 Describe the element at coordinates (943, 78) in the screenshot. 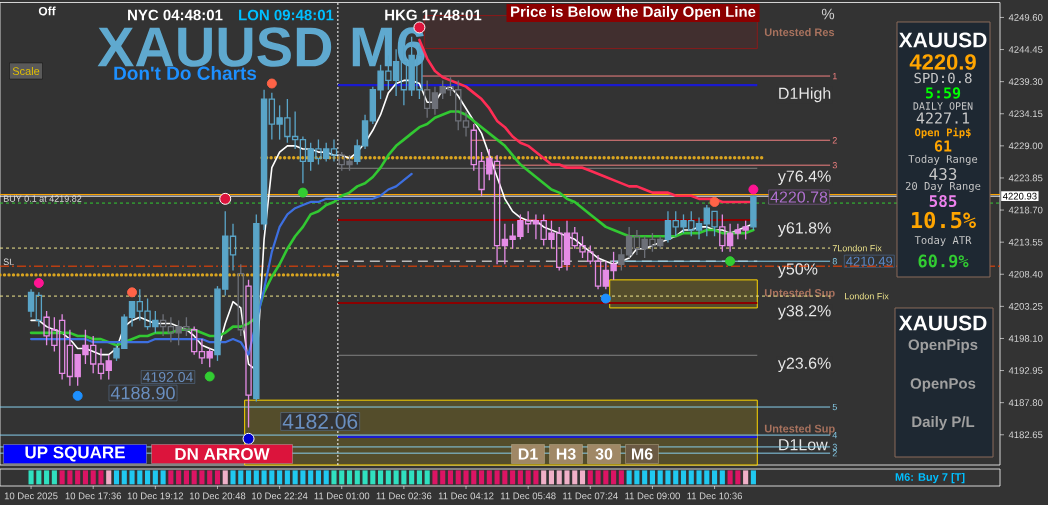

I see `text: SPD:0.8` at that location.